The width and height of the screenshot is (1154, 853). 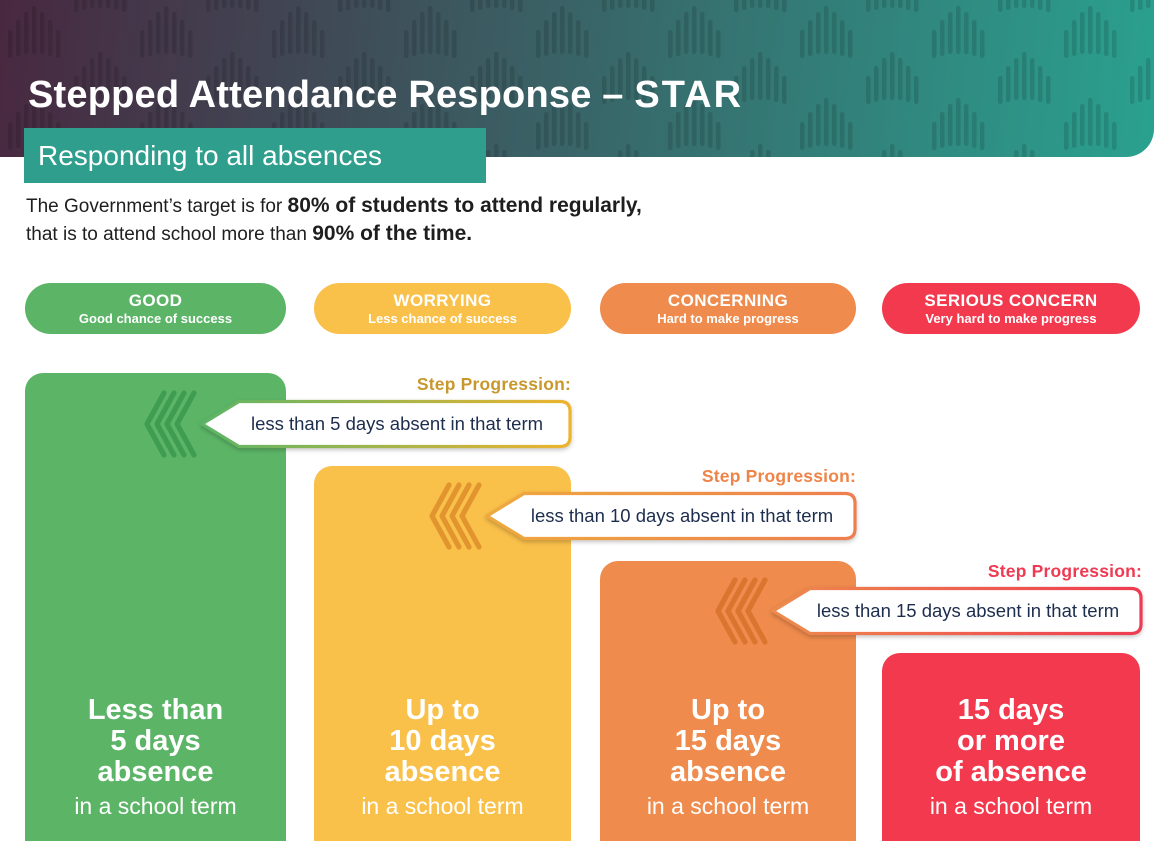 What do you see at coordinates (1011, 318) in the screenshot?
I see `category-subtitle: Very hard to make progress` at bounding box center [1011, 318].